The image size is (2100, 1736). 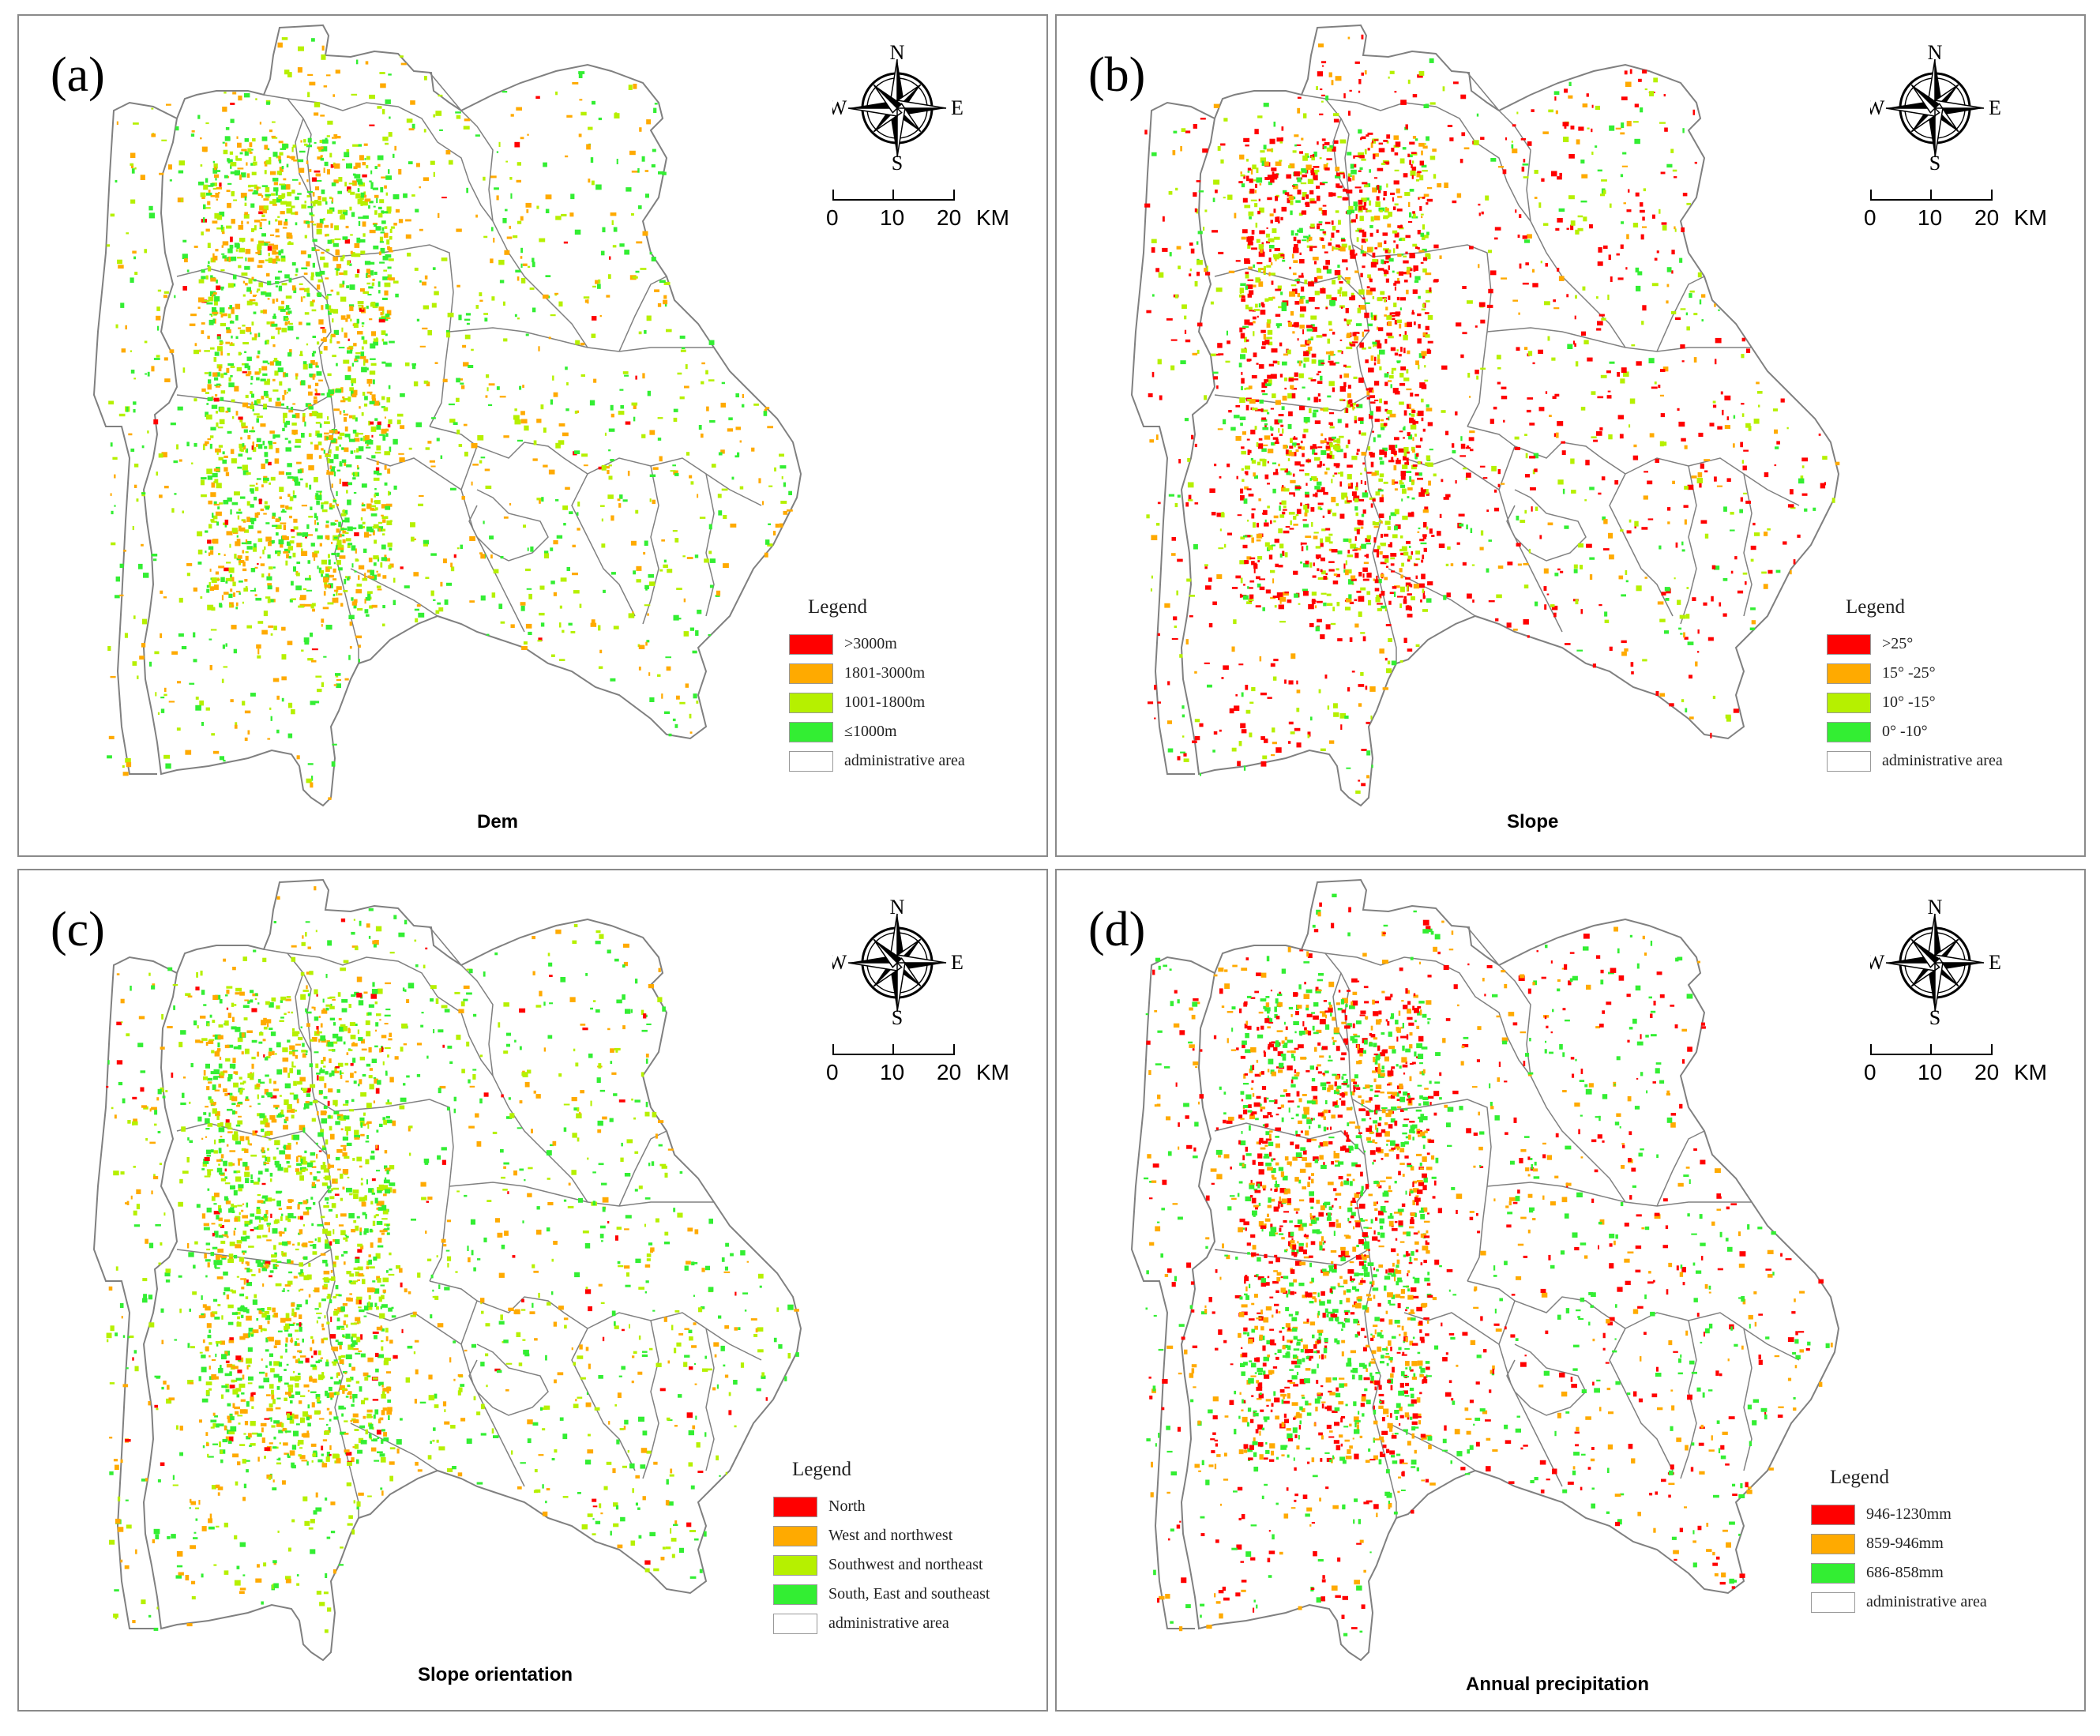 What do you see at coordinates (896, 108) in the screenshot?
I see `north-arrow-compass-icon: NSEW` at bounding box center [896, 108].